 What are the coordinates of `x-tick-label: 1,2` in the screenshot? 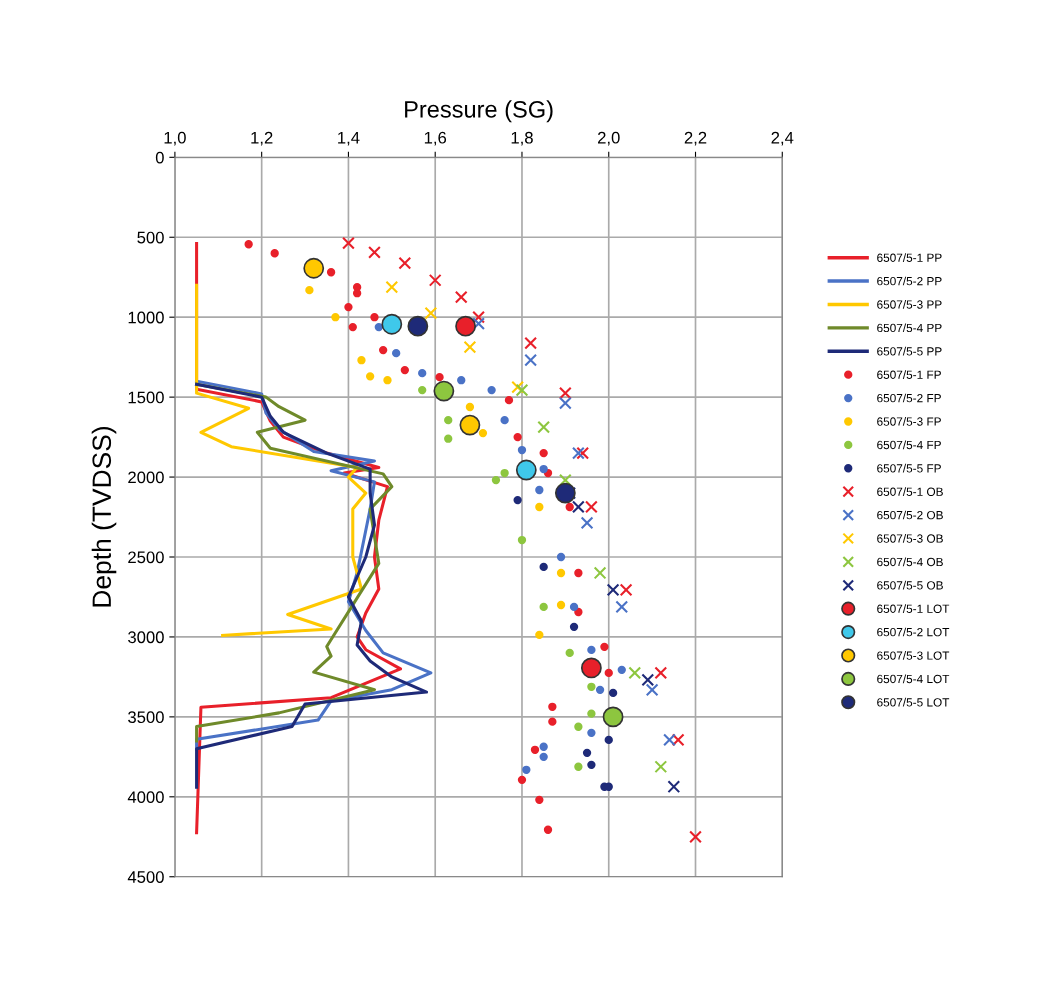 It's located at (262, 138).